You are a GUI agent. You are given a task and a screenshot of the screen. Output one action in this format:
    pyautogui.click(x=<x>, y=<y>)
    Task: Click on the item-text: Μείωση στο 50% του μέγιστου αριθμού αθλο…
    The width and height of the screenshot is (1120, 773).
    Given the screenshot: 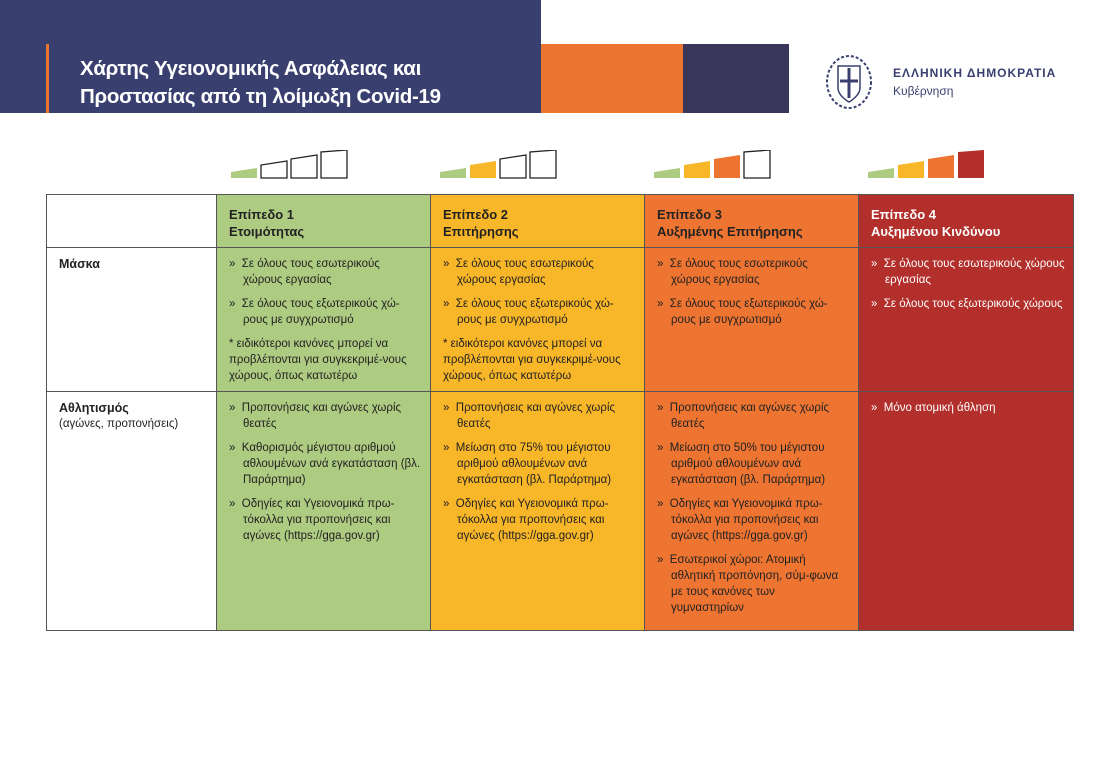 What is the action you would take?
    pyautogui.click(x=747, y=464)
    